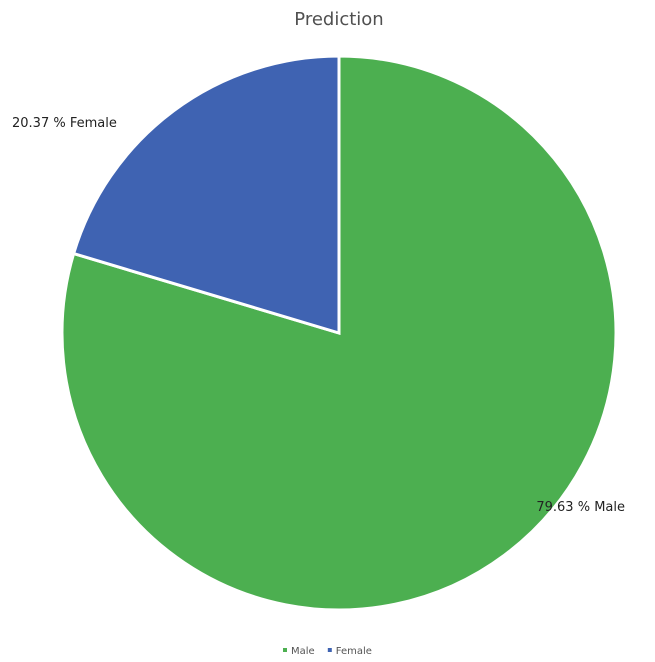 This screenshot has height=662, width=655. I want to click on legend: Male Female, so click(327, 651).